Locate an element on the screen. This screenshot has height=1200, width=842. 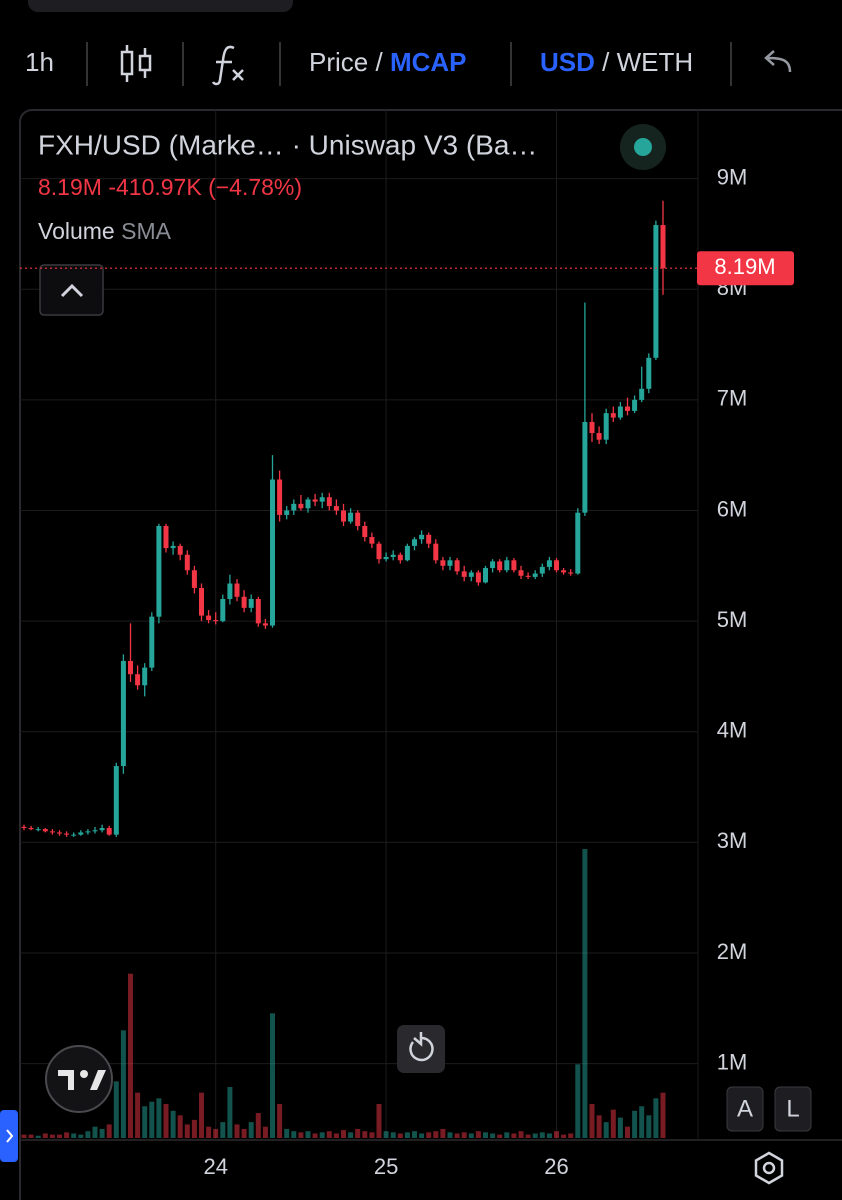
status-dot is located at coordinates (643, 147).